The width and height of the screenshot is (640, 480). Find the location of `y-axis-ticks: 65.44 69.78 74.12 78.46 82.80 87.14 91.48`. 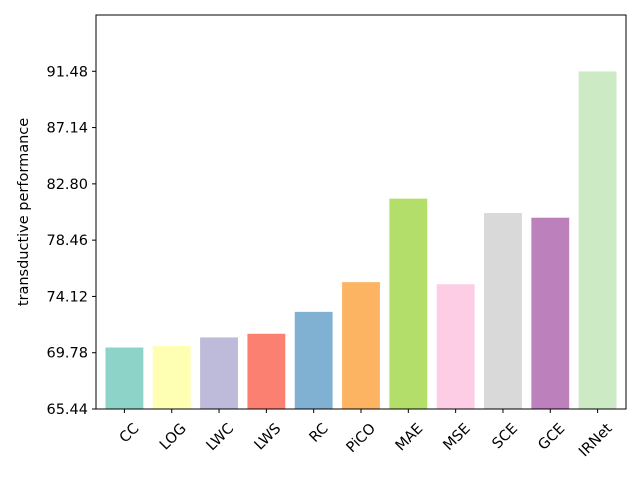

y-axis-ticks: 65.44 69.78 74.12 78.46 82.80 87.14 91.48 is located at coordinates (71, 241).